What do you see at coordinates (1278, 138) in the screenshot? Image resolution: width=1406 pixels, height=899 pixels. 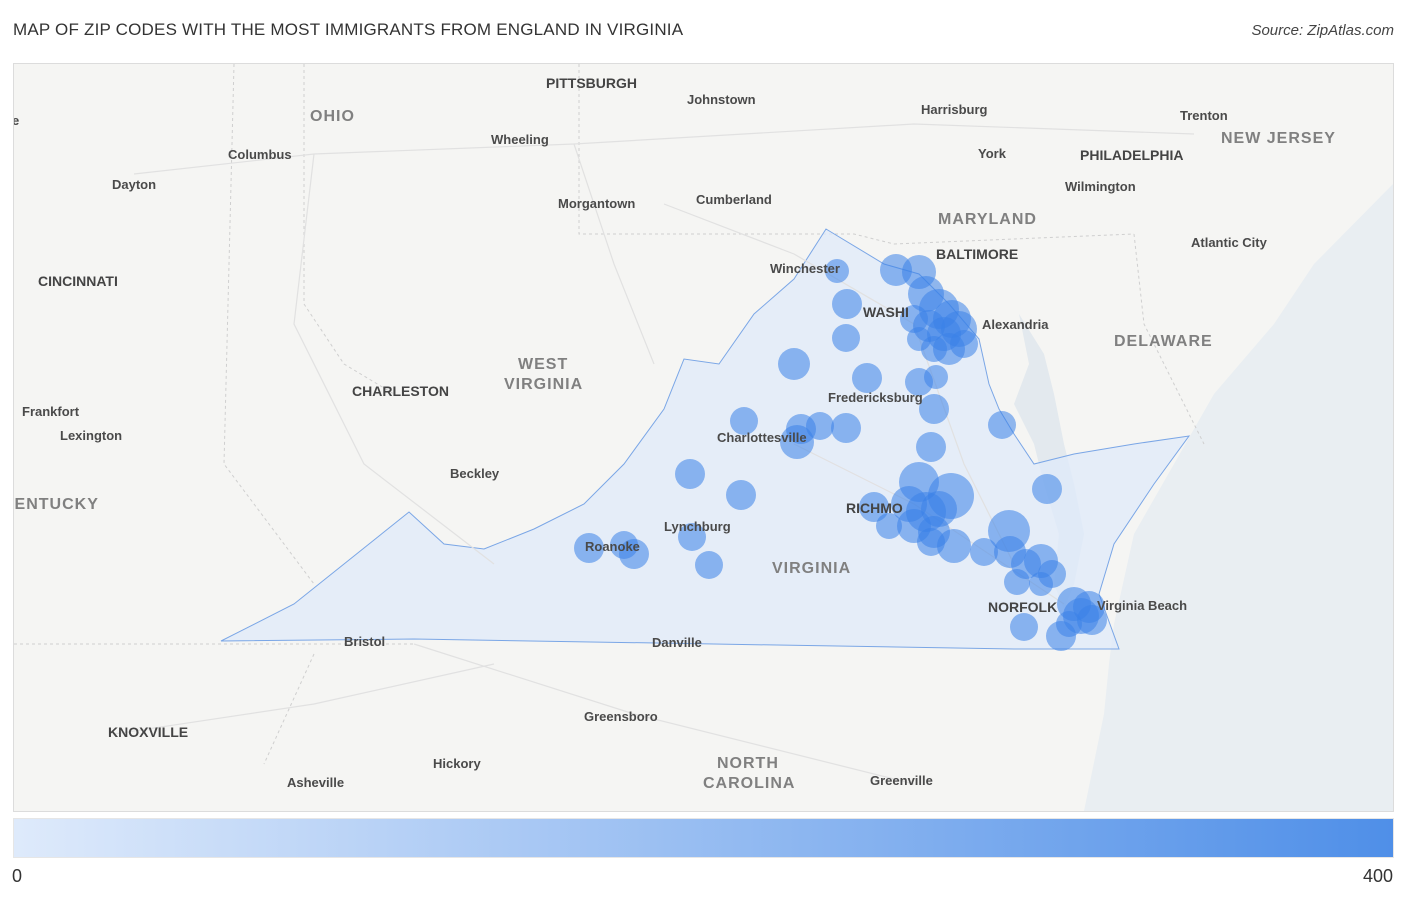 I see `state-label-new-jersey: NEW JERSEY` at bounding box center [1278, 138].